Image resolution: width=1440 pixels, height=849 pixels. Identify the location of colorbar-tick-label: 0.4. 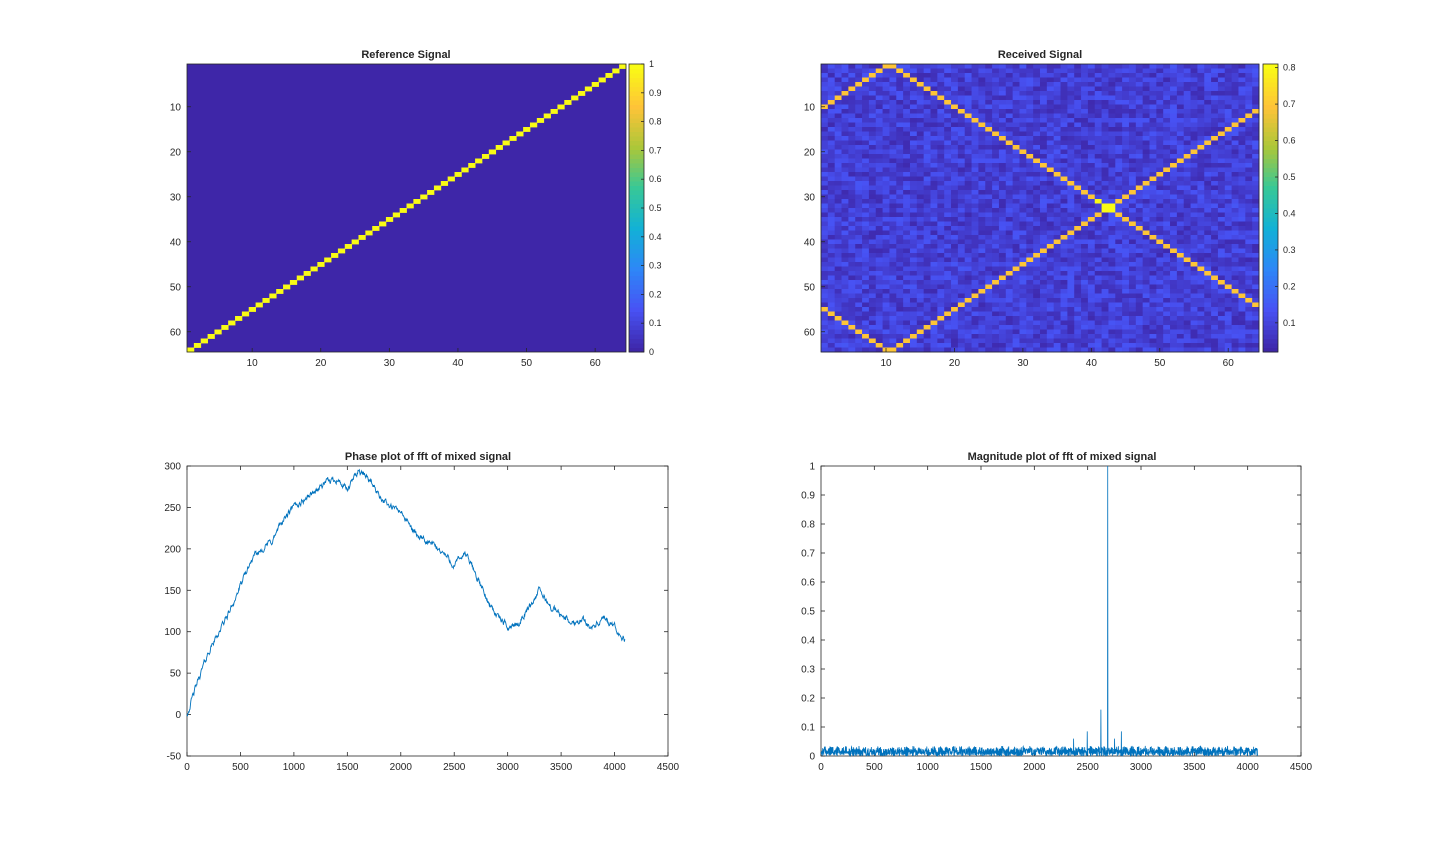
(655, 237).